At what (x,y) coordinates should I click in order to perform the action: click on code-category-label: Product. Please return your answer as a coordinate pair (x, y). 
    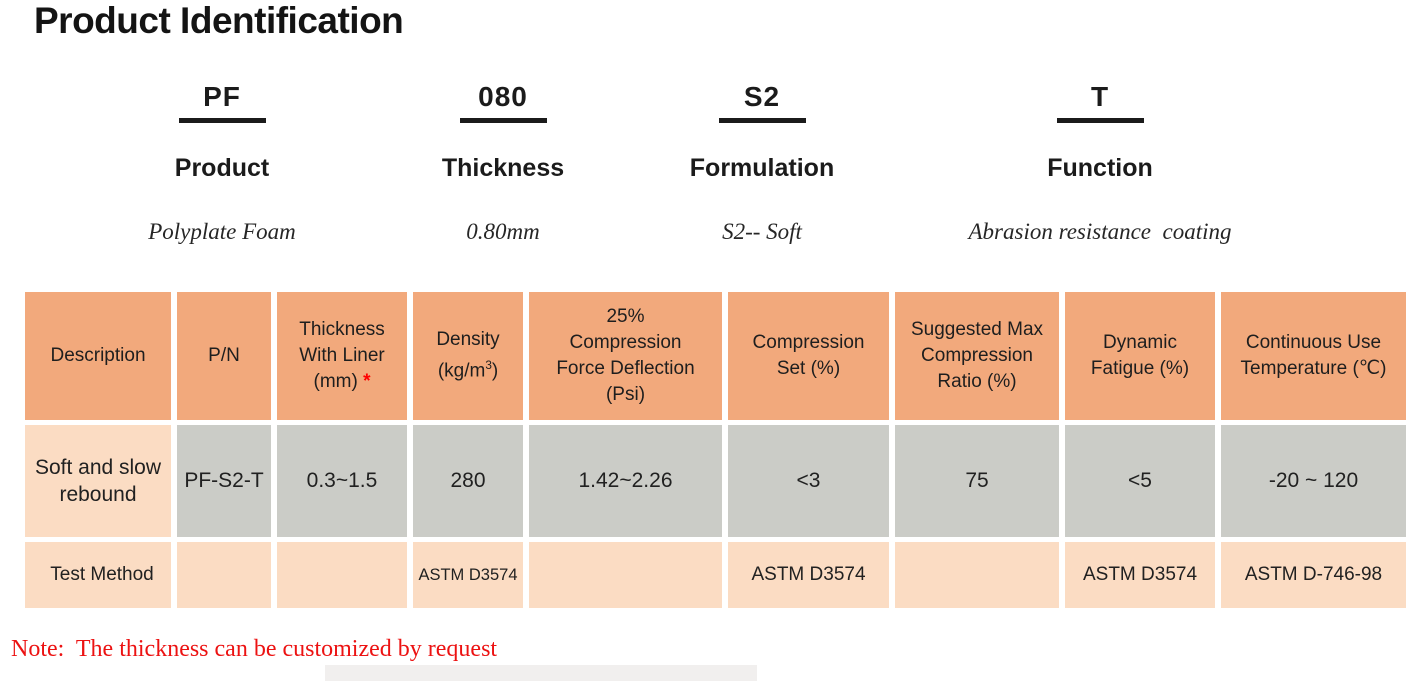
    Looking at the image, I should click on (222, 168).